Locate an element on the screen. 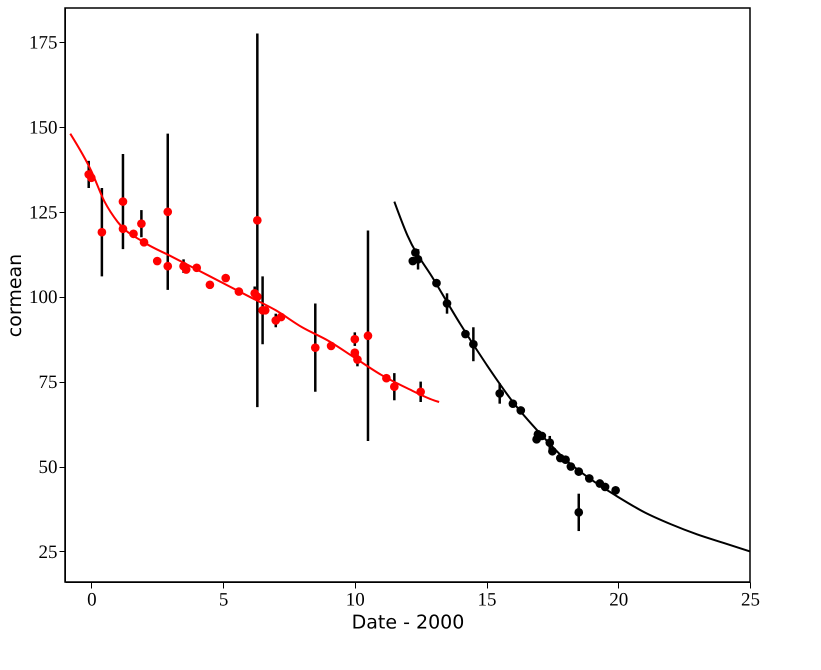 This screenshot has height=670, width=821. x-tick-label: 0 is located at coordinates (92, 600).